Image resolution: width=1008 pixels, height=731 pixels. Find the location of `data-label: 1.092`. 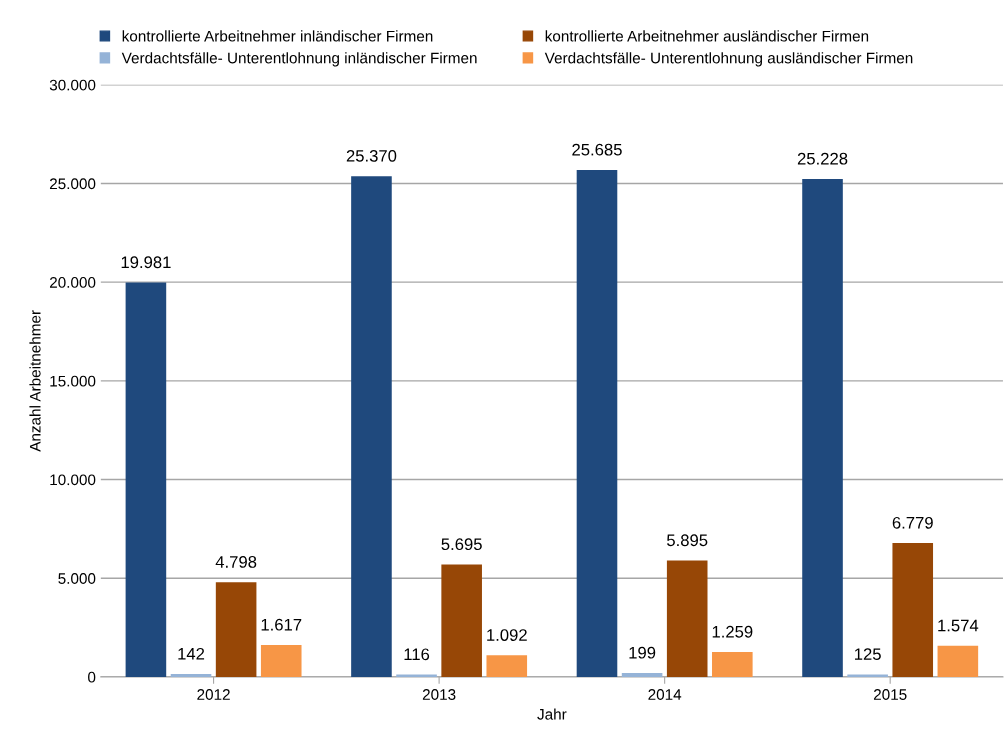

data-label: 1.092 is located at coordinates (507, 635).